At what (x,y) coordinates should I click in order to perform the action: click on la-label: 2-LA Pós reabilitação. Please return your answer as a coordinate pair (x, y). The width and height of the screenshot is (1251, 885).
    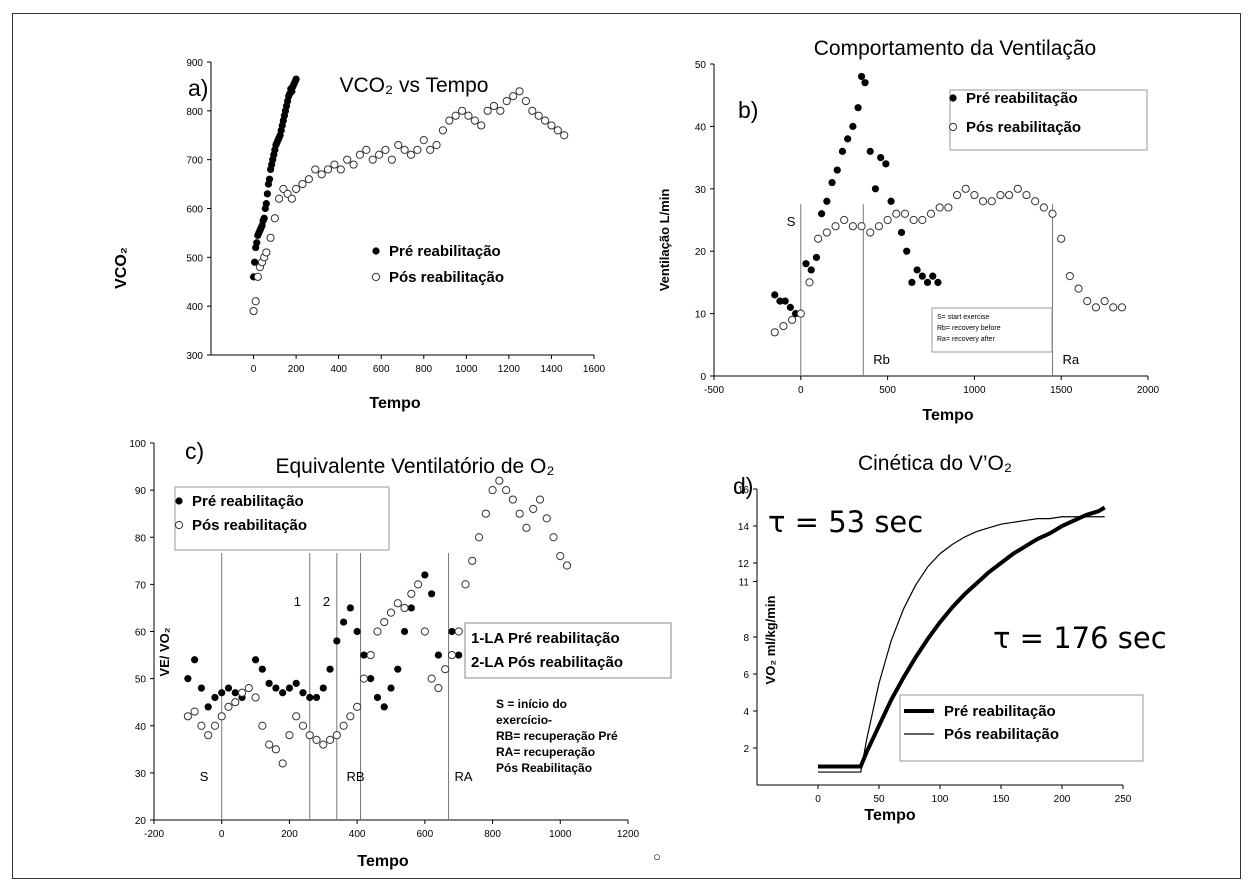
    Looking at the image, I should click on (547, 662).